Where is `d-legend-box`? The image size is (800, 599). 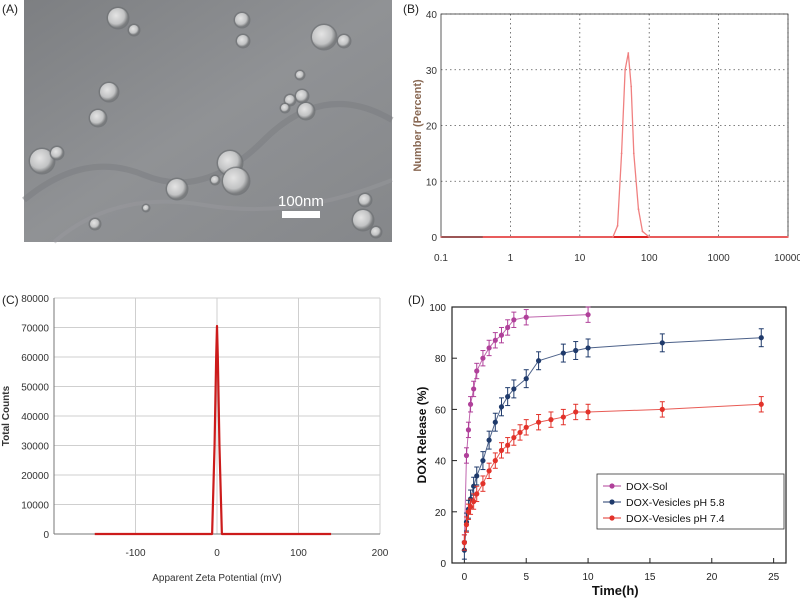 d-legend-box is located at coordinates (690, 501).